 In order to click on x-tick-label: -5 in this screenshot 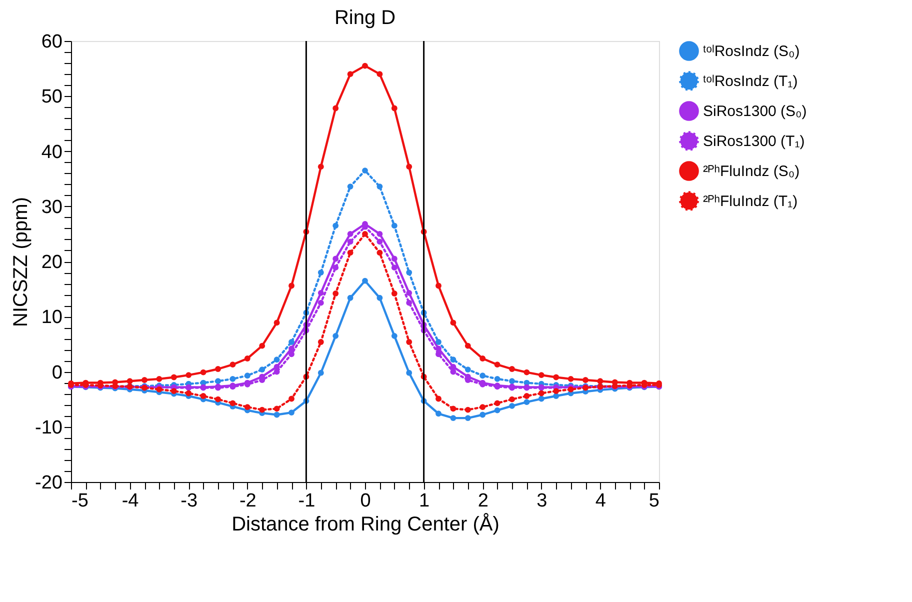, I will do `click(80, 501)`.